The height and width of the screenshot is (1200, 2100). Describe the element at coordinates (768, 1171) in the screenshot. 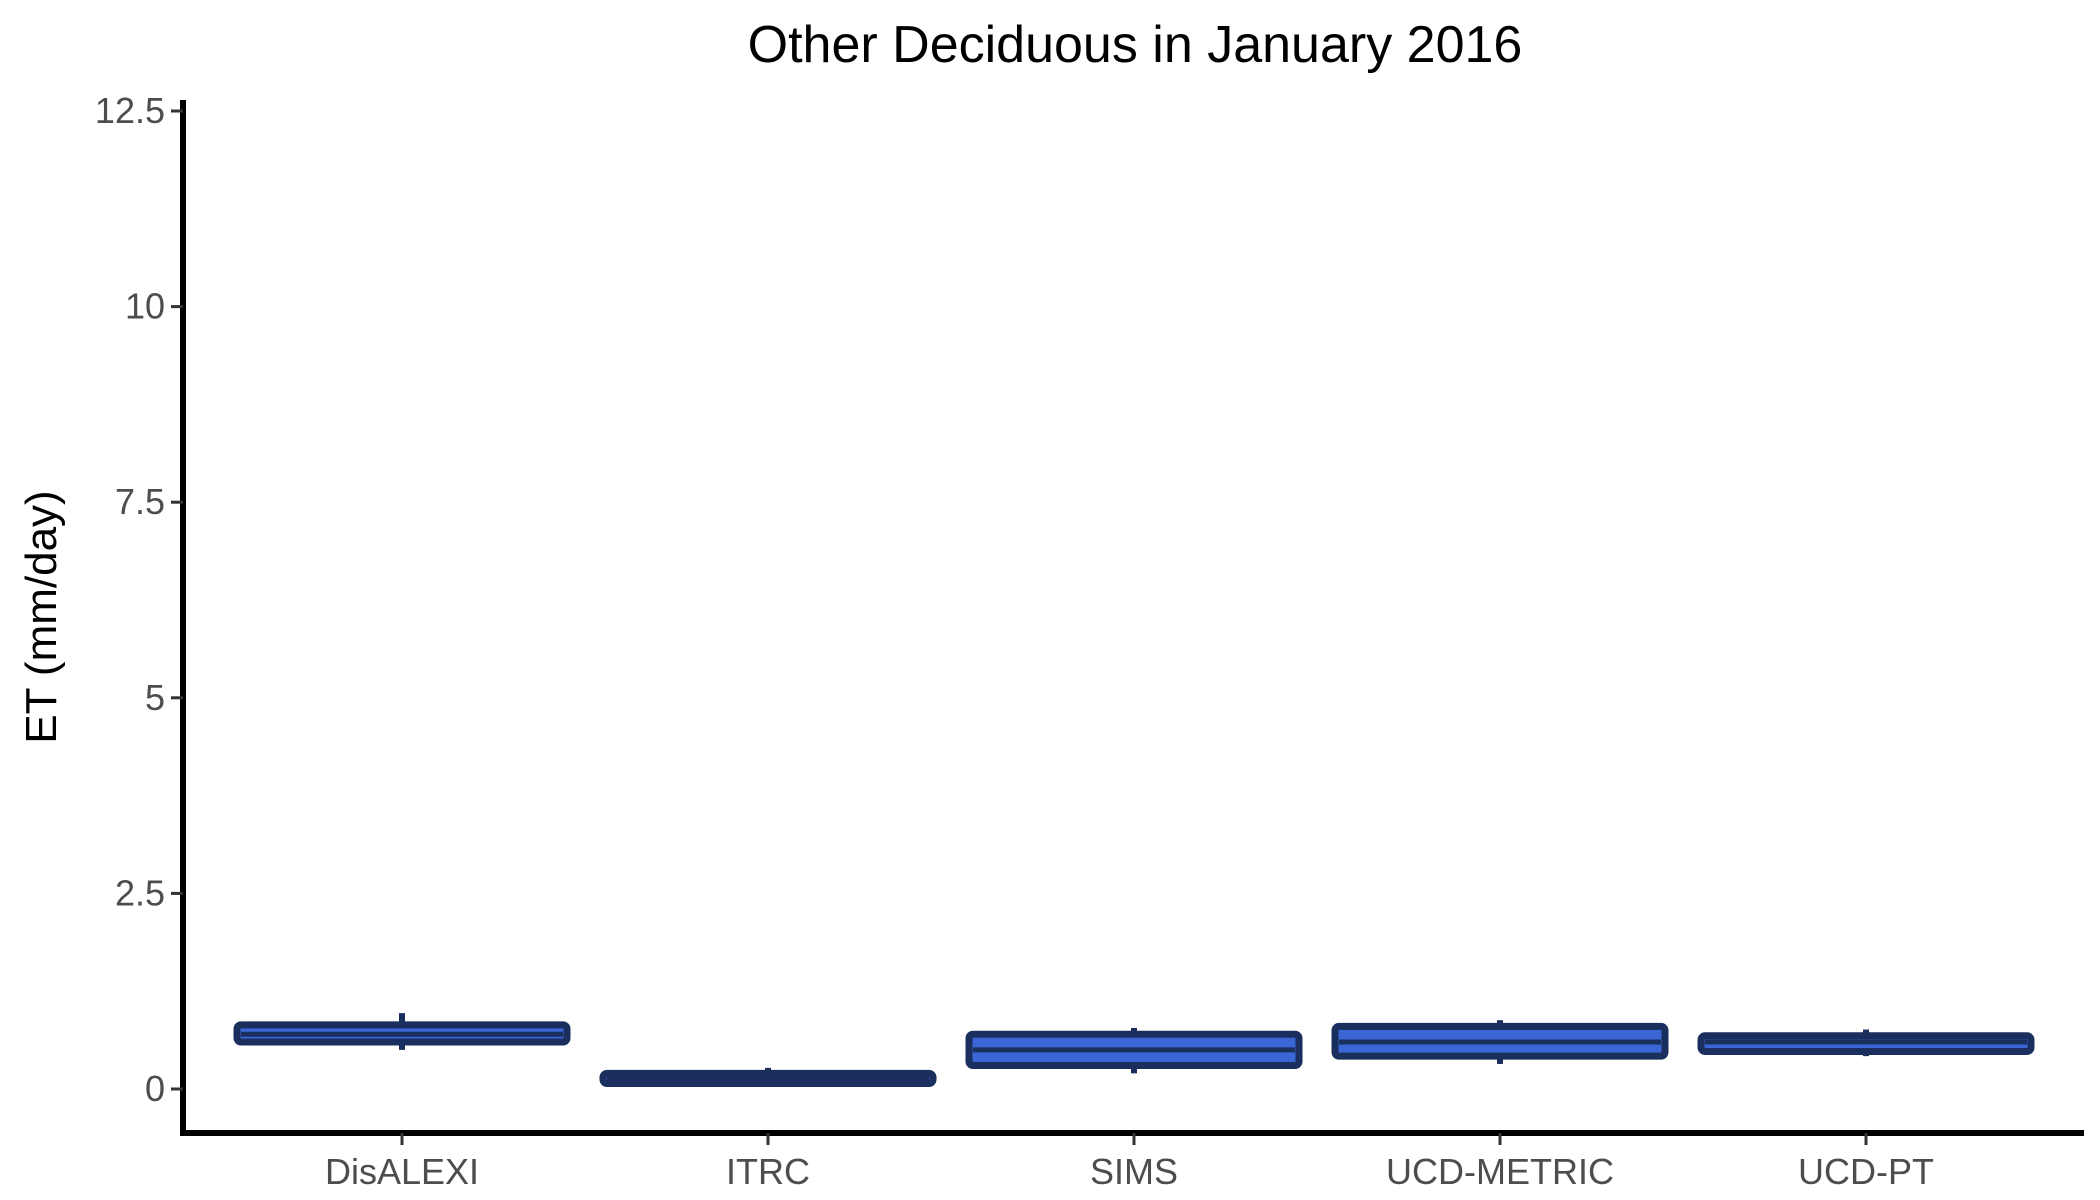

I see `x-tick-label: ITRC` at that location.